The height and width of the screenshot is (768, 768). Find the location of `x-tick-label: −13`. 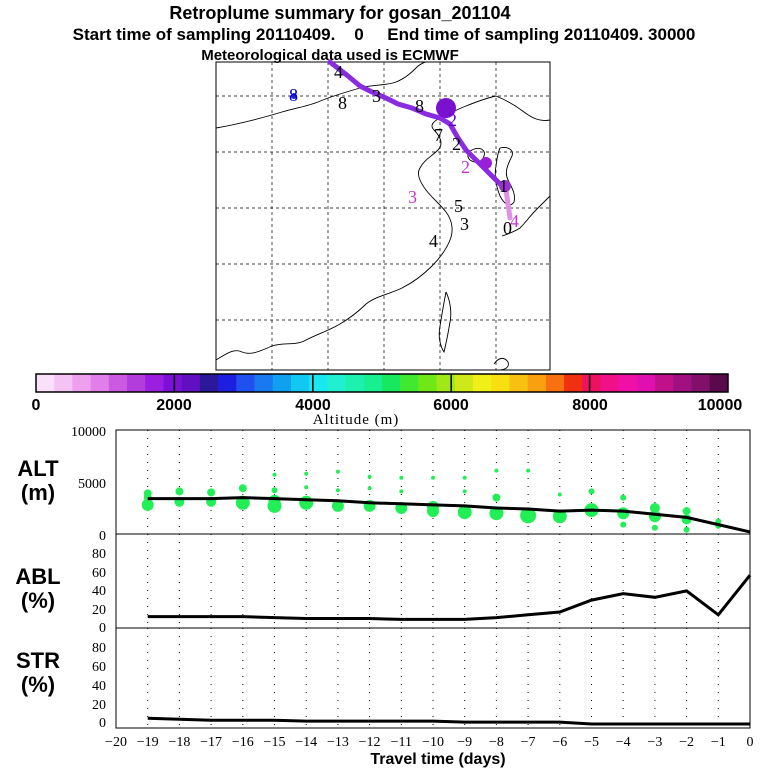

x-tick-label: −13 is located at coordinates (338, 742).